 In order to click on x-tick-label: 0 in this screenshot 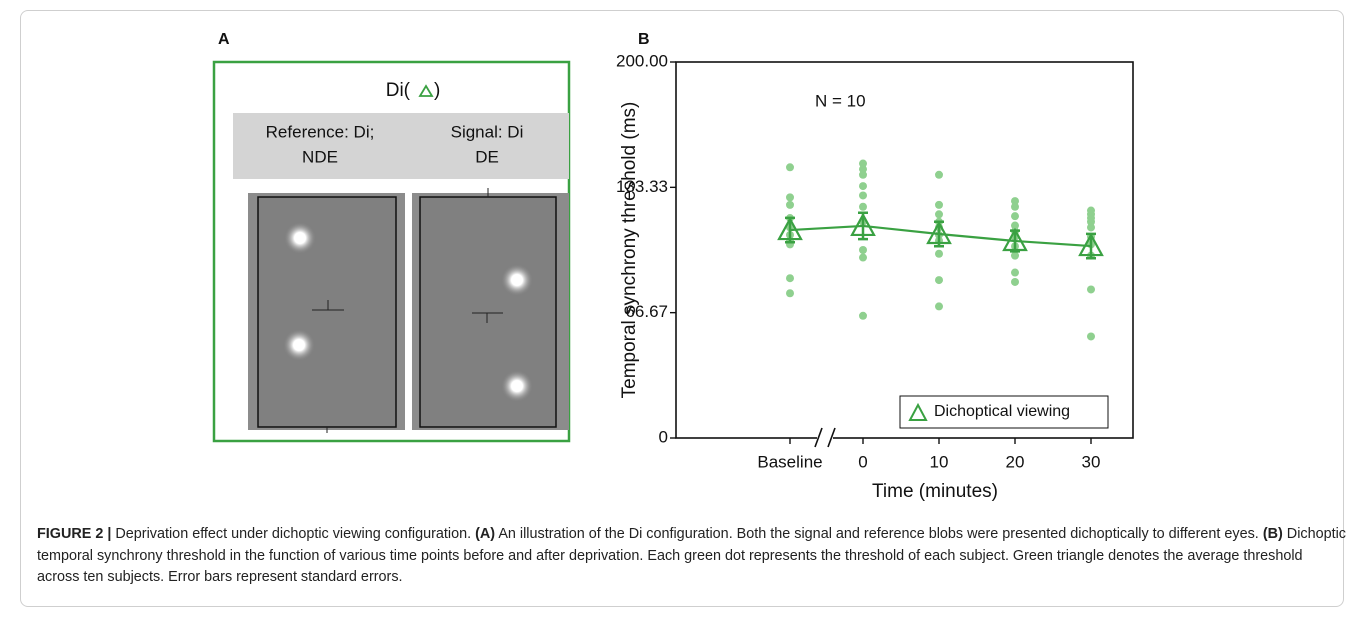, I will do `click(862, 461)`.